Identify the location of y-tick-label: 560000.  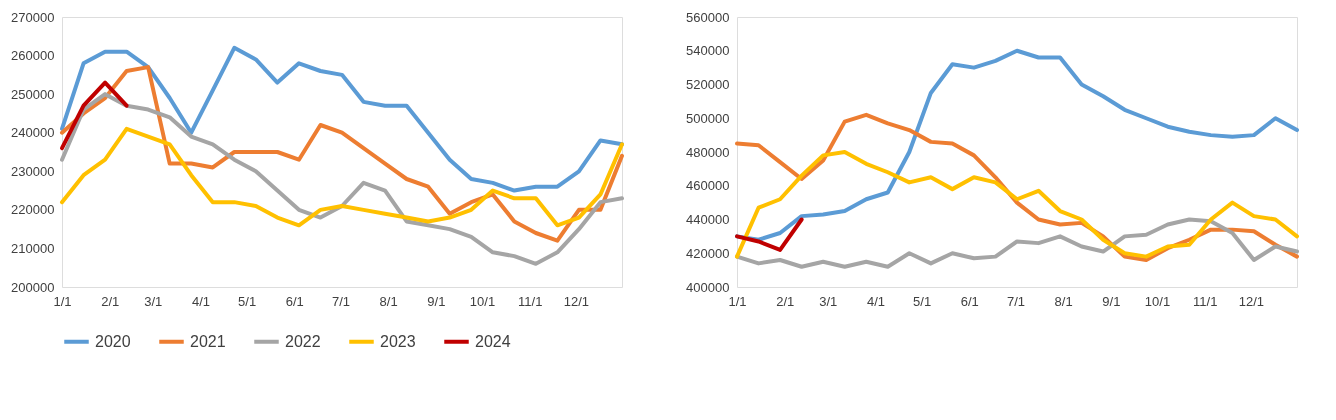
(708, 17).